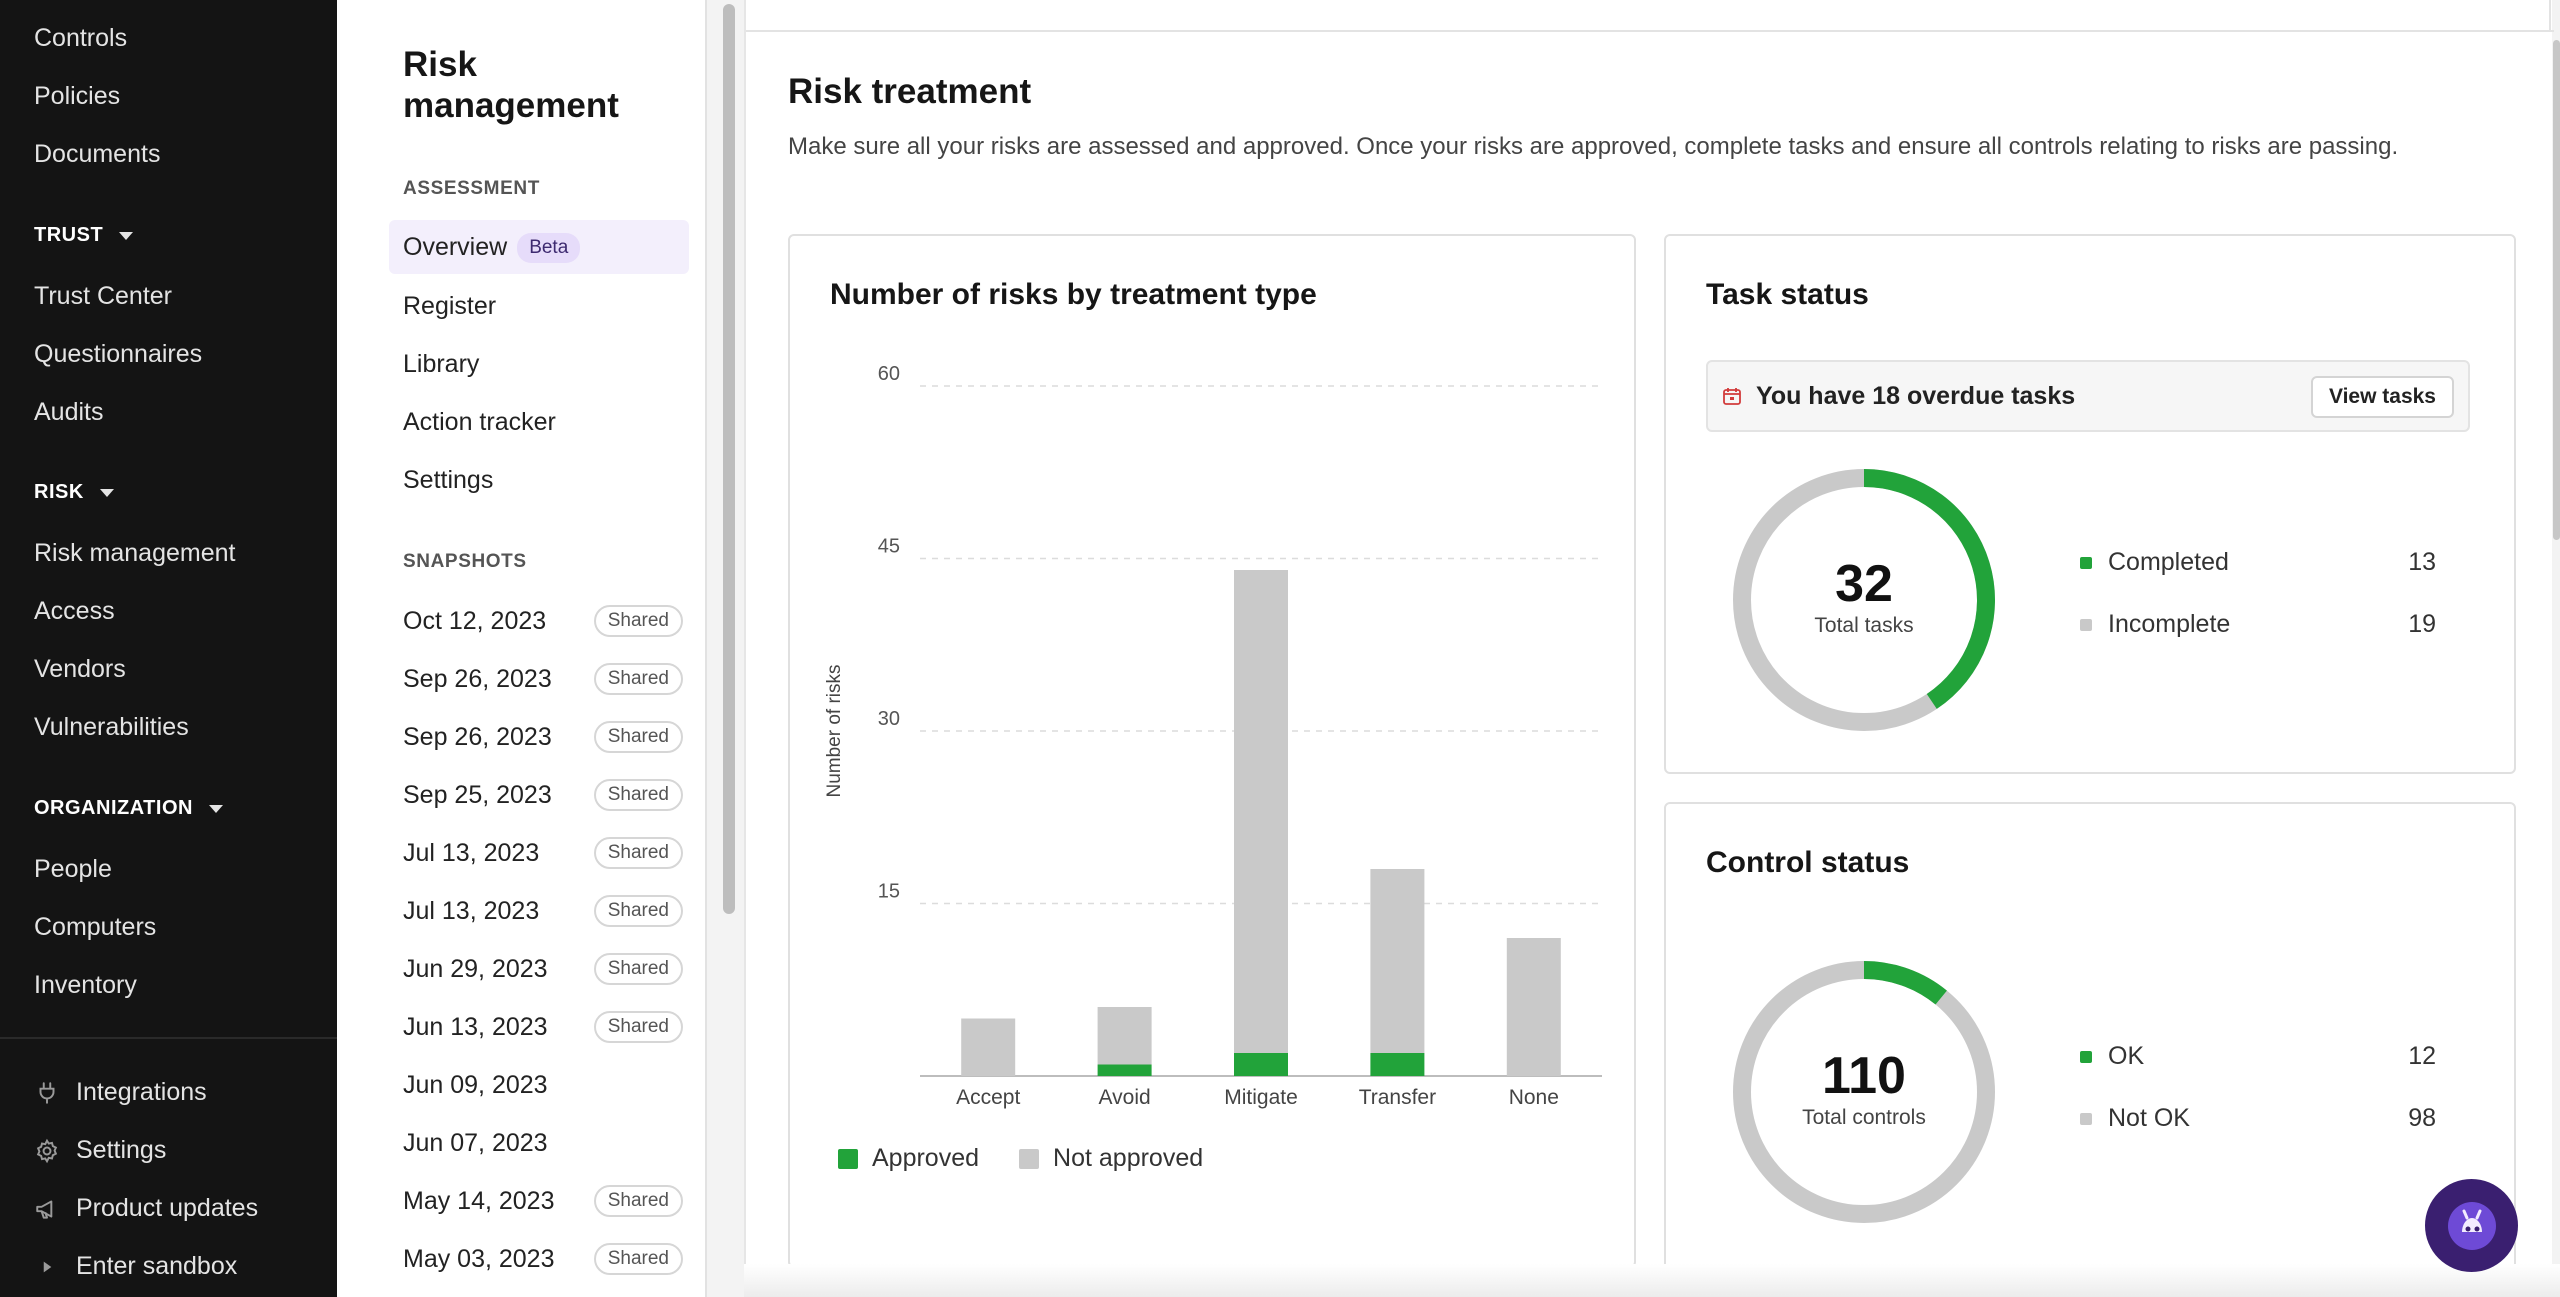 The image size is (2560, 1297). Describe the element at coordinates (100, 1150) in the screenshot. I see `nav-item-settings: Settings` at that location.